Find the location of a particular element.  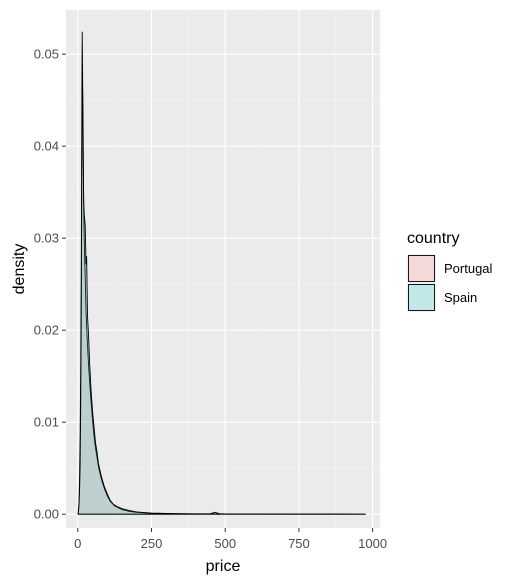

x-tick-label: 500 is located at coordinates (225, 543).